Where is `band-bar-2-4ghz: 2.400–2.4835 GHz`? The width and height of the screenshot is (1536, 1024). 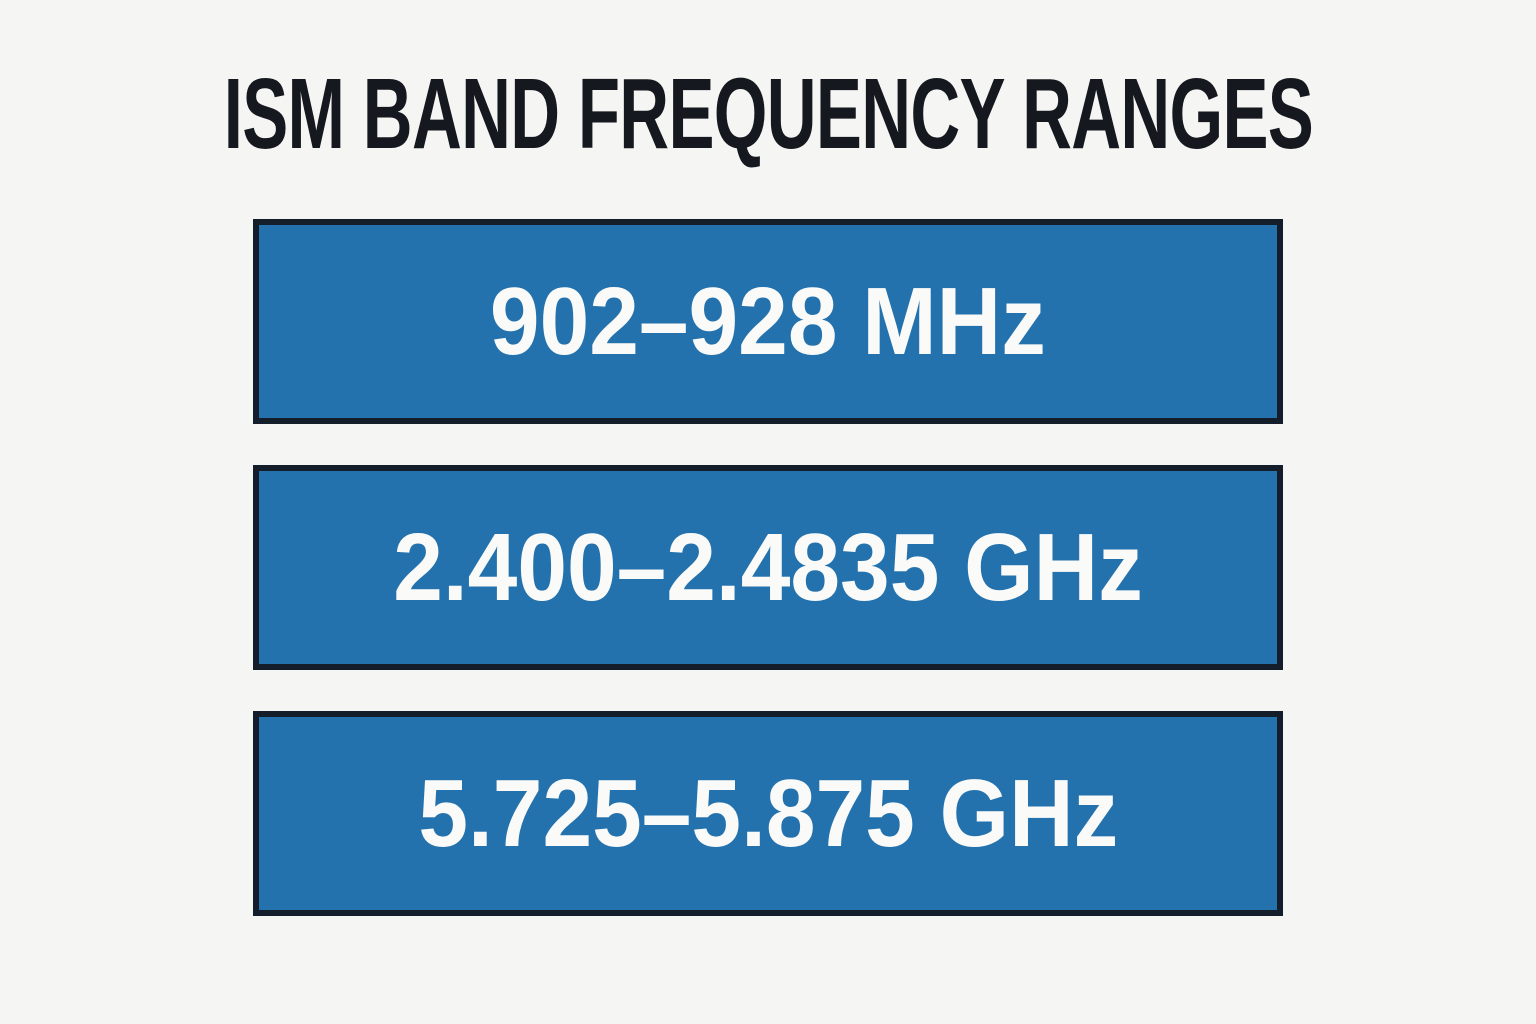
band-bar-2-4ghz: 2.400–2.4835 GHz is located at coordinates (768, 567).